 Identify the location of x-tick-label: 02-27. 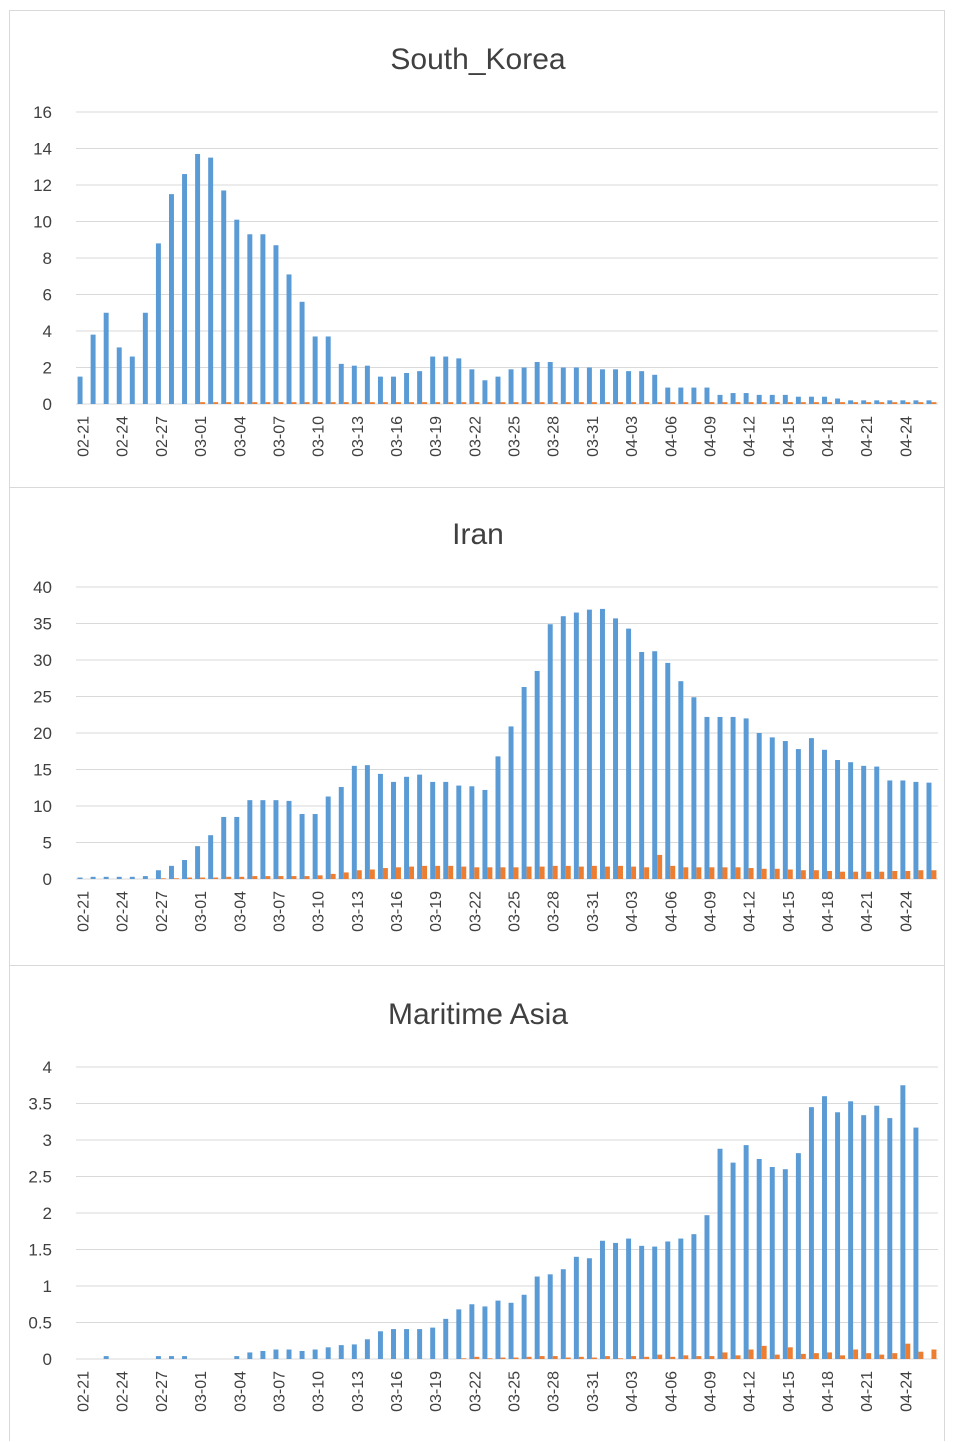
(162, 1391).